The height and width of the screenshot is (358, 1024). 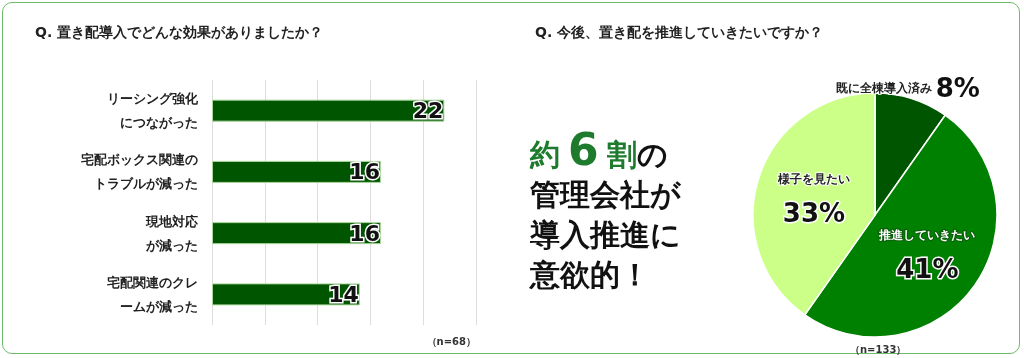 I want to click on data-label: 33%, so click(x=814, y=212).